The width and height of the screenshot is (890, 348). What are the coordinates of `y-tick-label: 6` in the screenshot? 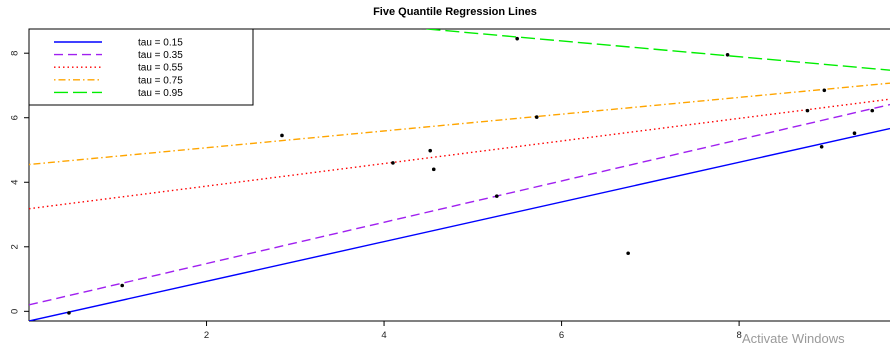 It's located at (14, 117).